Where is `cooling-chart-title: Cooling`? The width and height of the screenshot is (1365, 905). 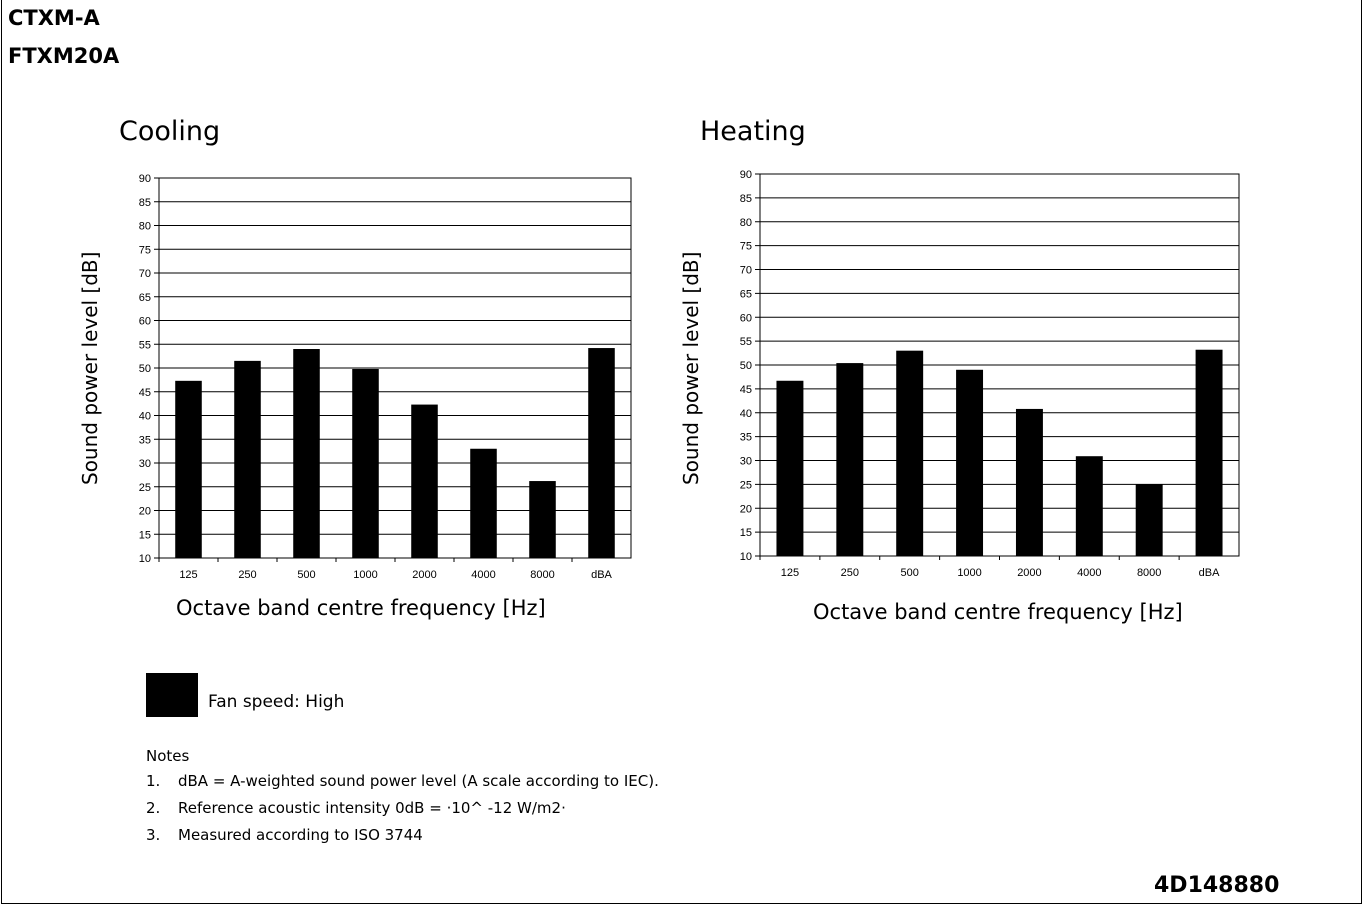 cooling-chart-title: Cooling is located at coordinates (170, 131).